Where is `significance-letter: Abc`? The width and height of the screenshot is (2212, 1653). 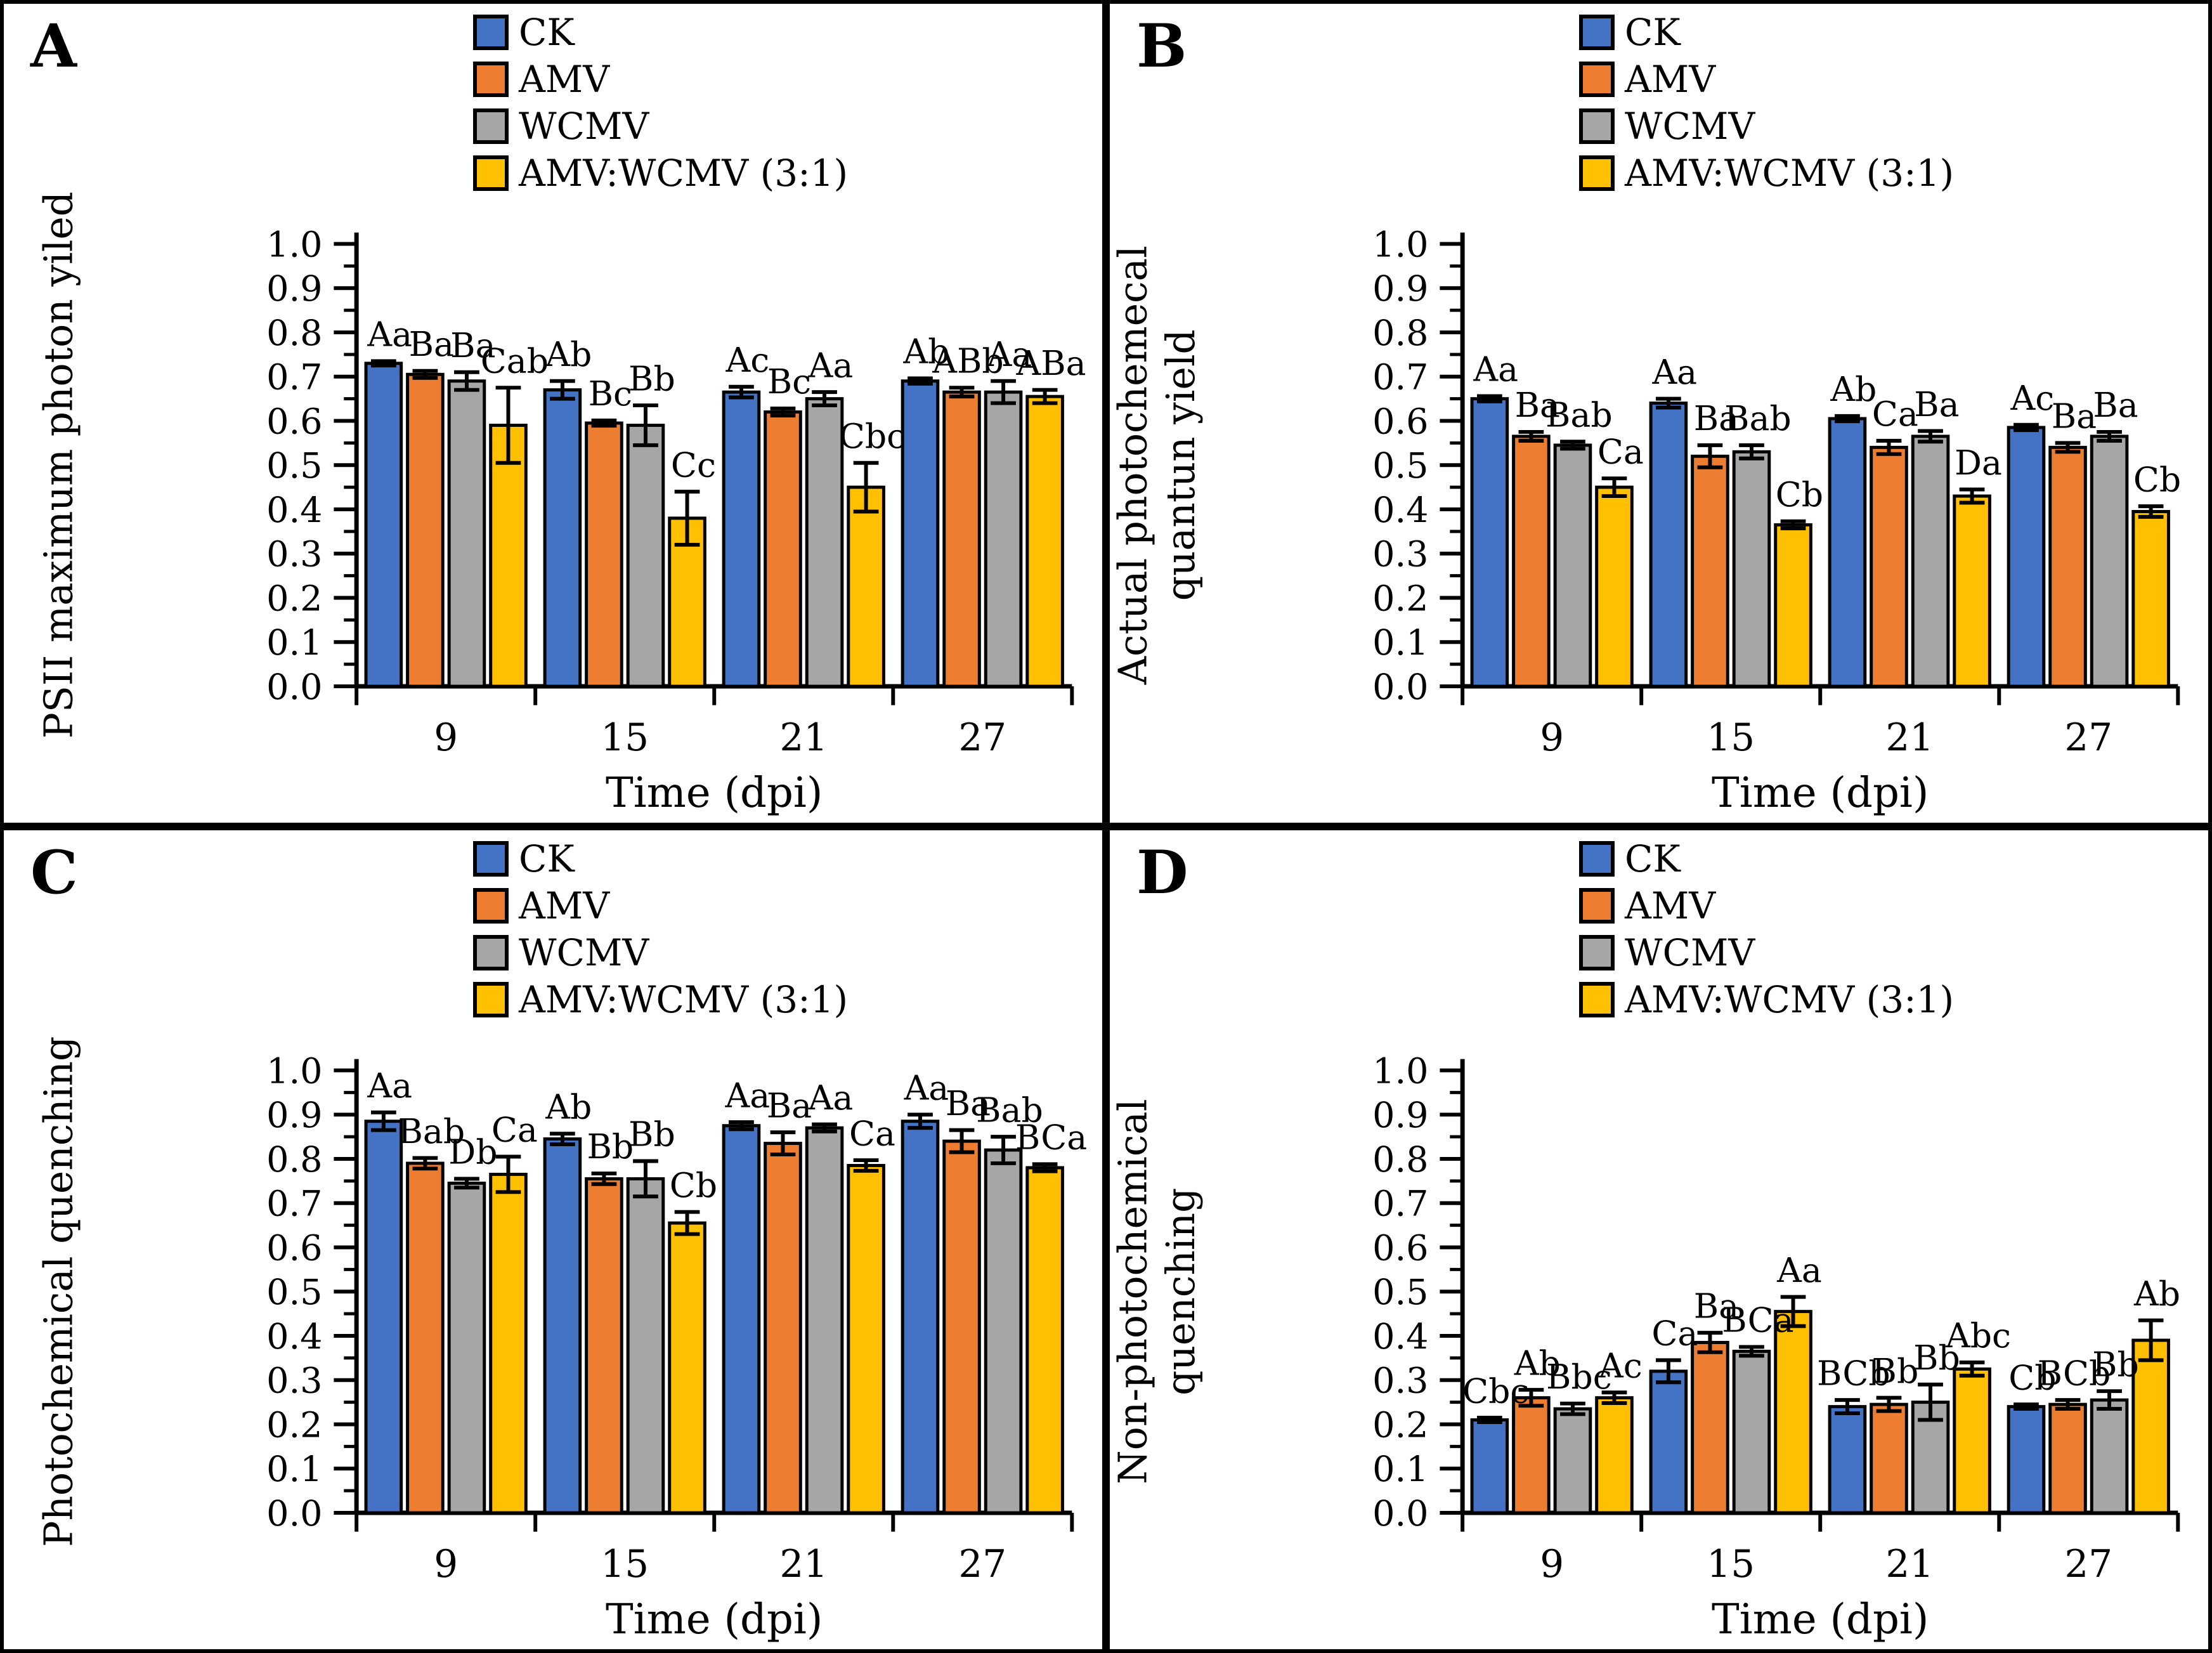
significance-letter: Abc is located at coordinates (1978, 1336).